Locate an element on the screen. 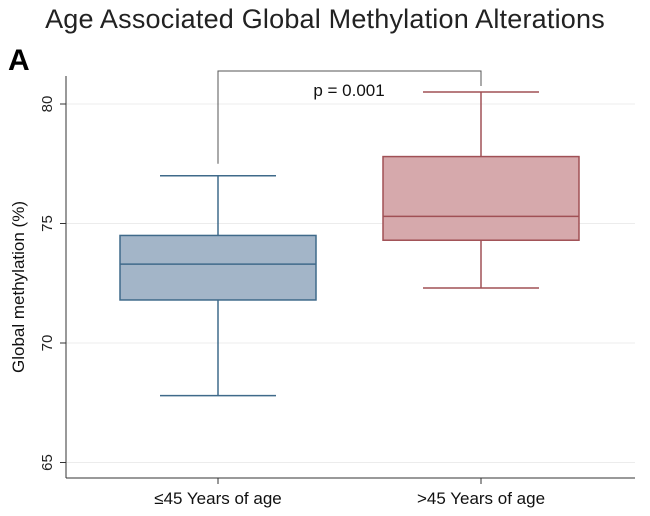  panel-label: A is located at coordinates (19, 60).